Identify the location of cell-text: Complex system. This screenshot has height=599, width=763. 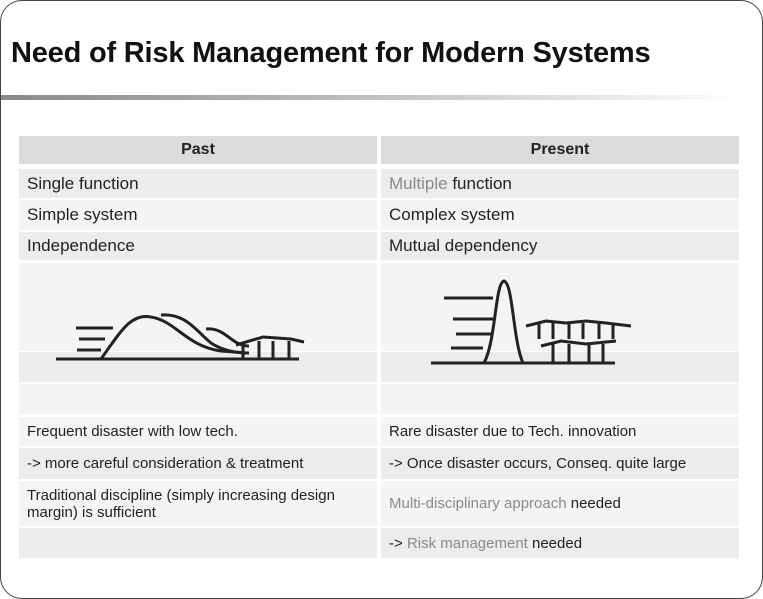
(452, 215).